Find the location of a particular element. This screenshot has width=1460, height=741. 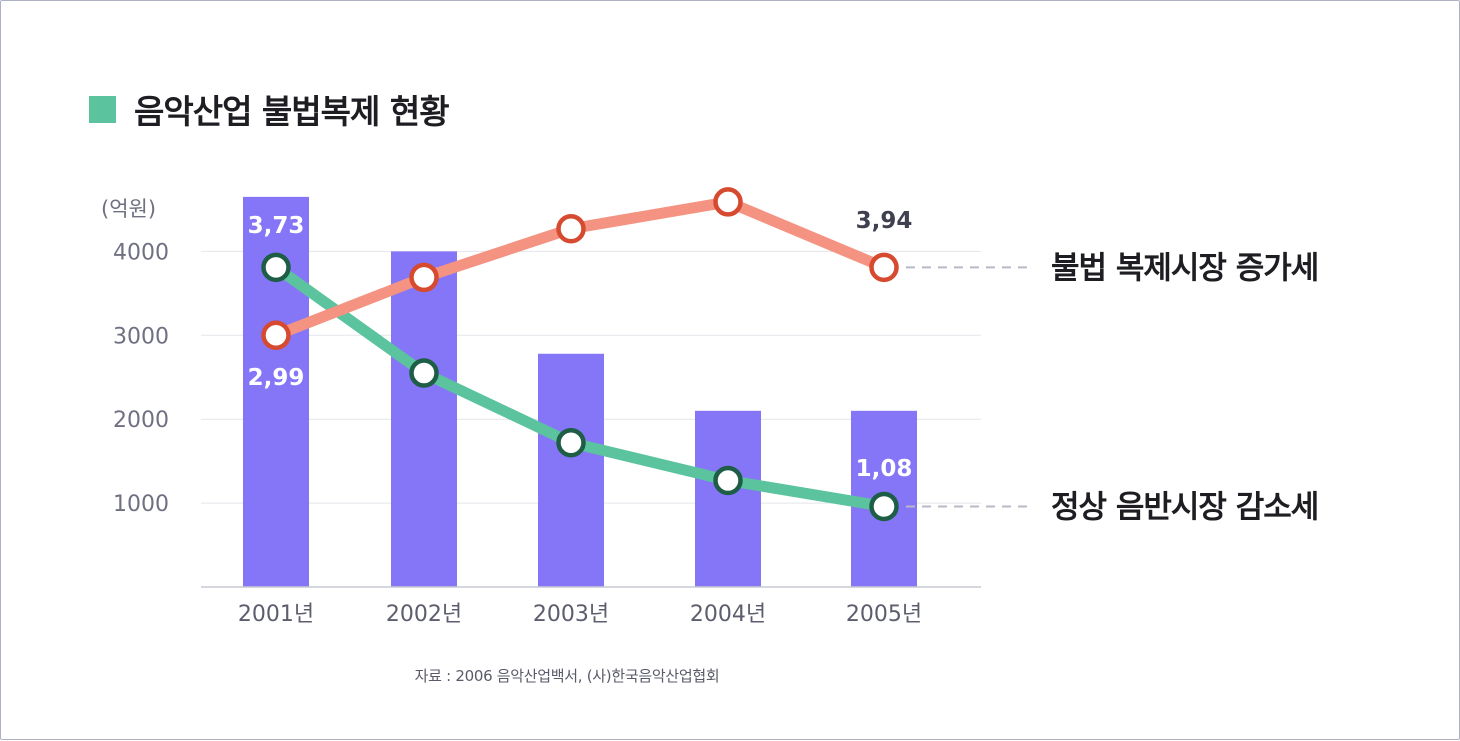

data-label: 1,08 is located at coordinates (884, 469).